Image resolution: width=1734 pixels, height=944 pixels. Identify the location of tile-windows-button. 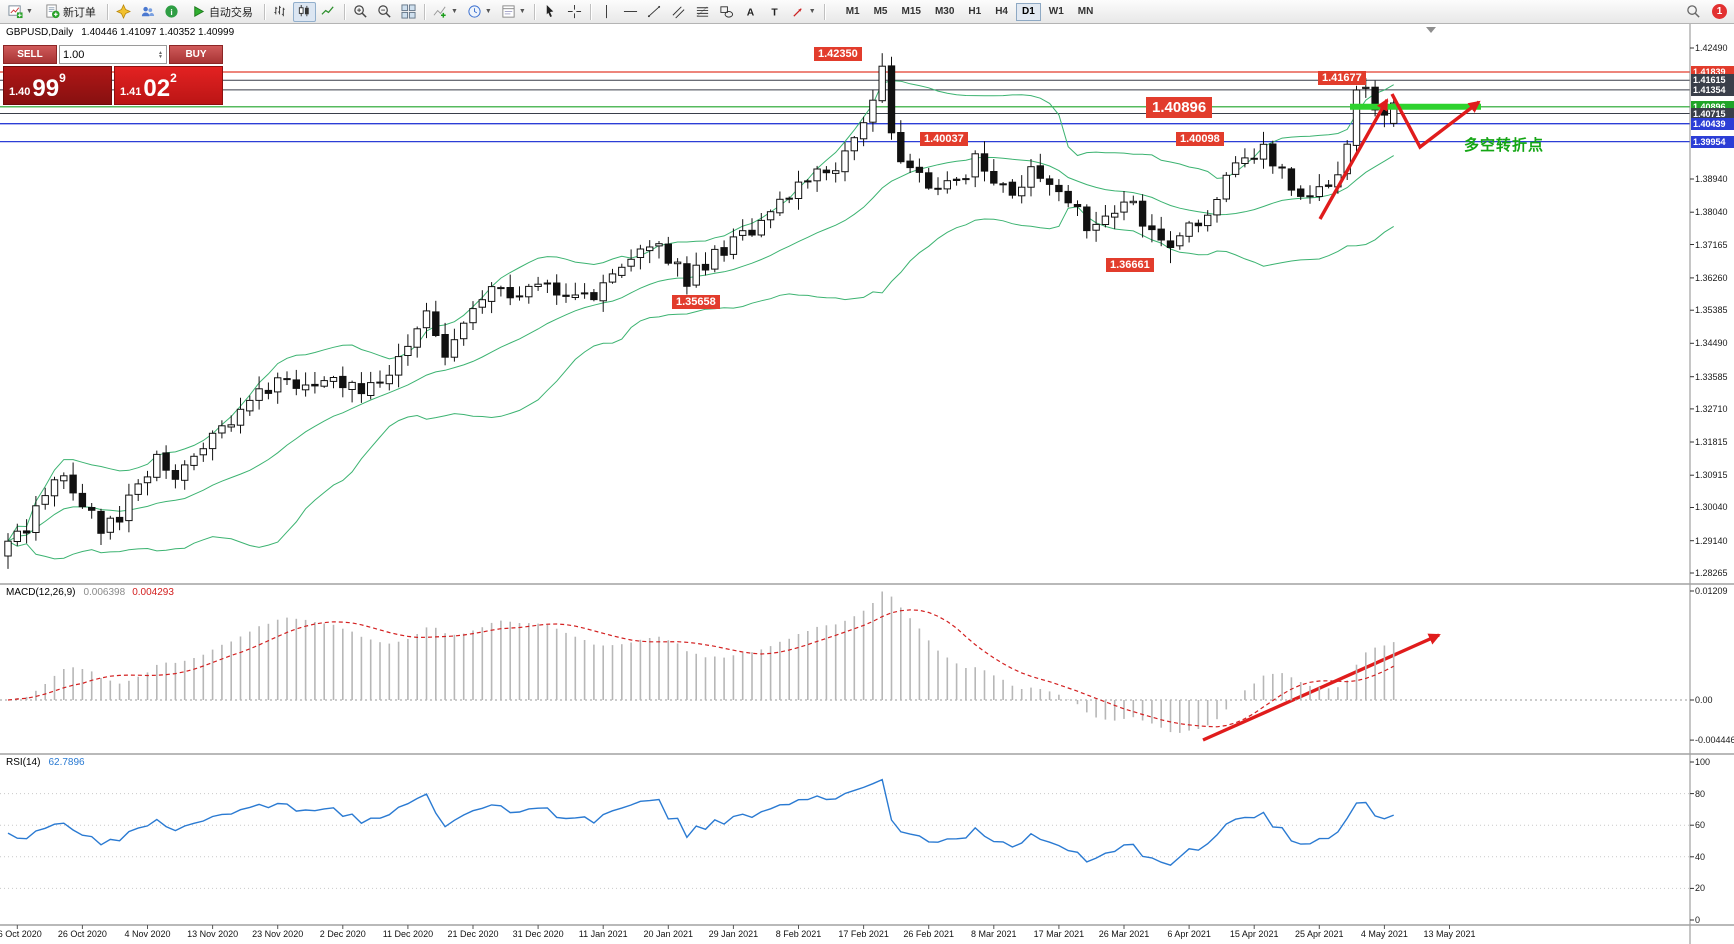
(408, 12).